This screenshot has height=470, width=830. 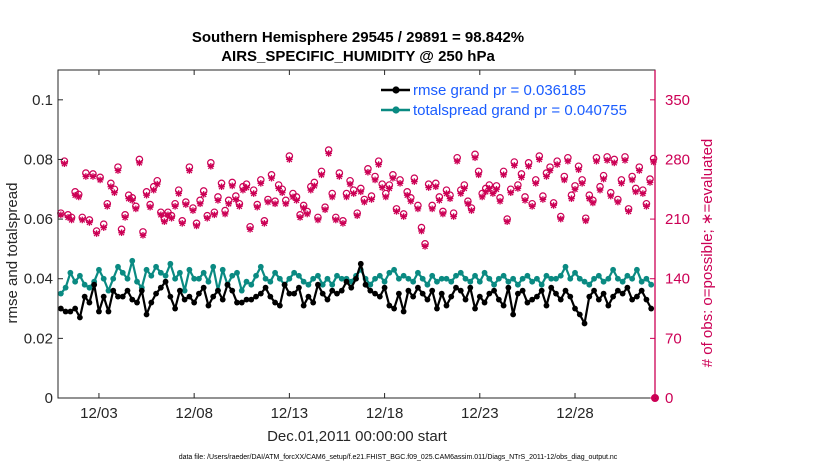 I want to click on left-y-tick-label: 0.08, so click(x=38, y=159).